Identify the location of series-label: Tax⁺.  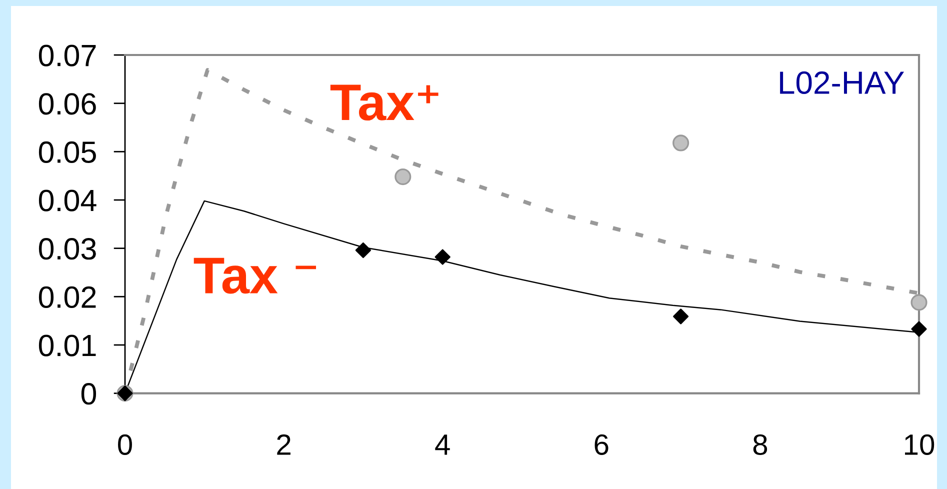
(384, 102).